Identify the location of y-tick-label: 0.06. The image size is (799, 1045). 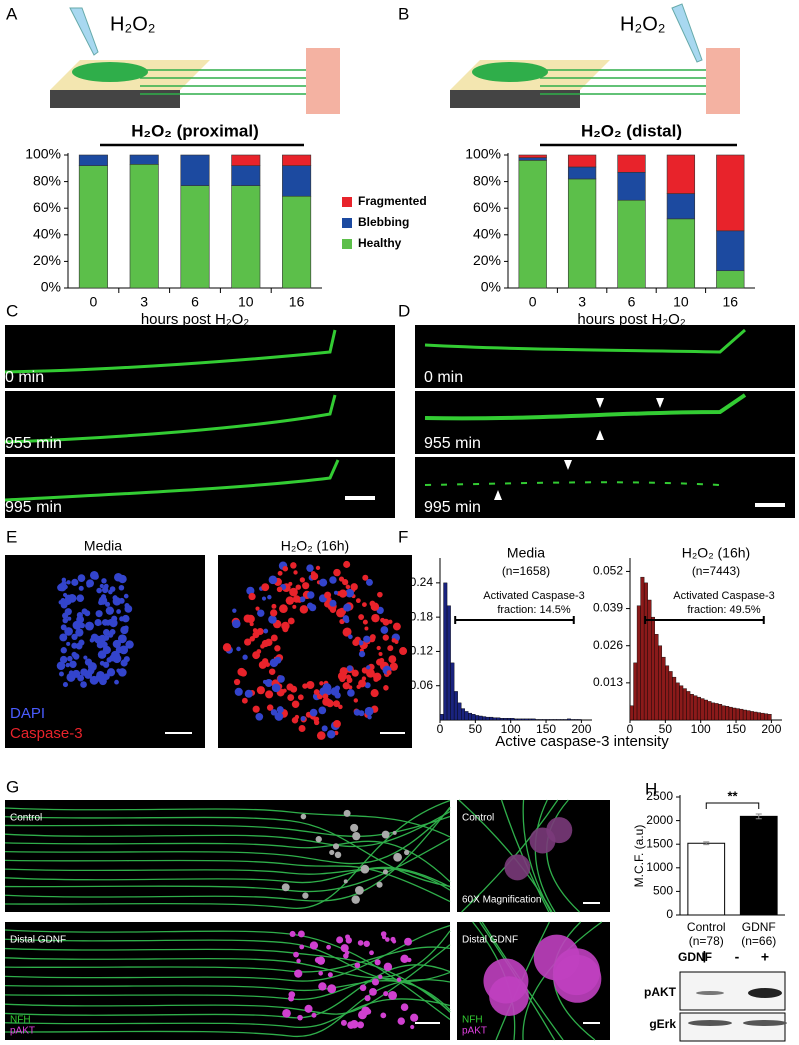
(422, 685).